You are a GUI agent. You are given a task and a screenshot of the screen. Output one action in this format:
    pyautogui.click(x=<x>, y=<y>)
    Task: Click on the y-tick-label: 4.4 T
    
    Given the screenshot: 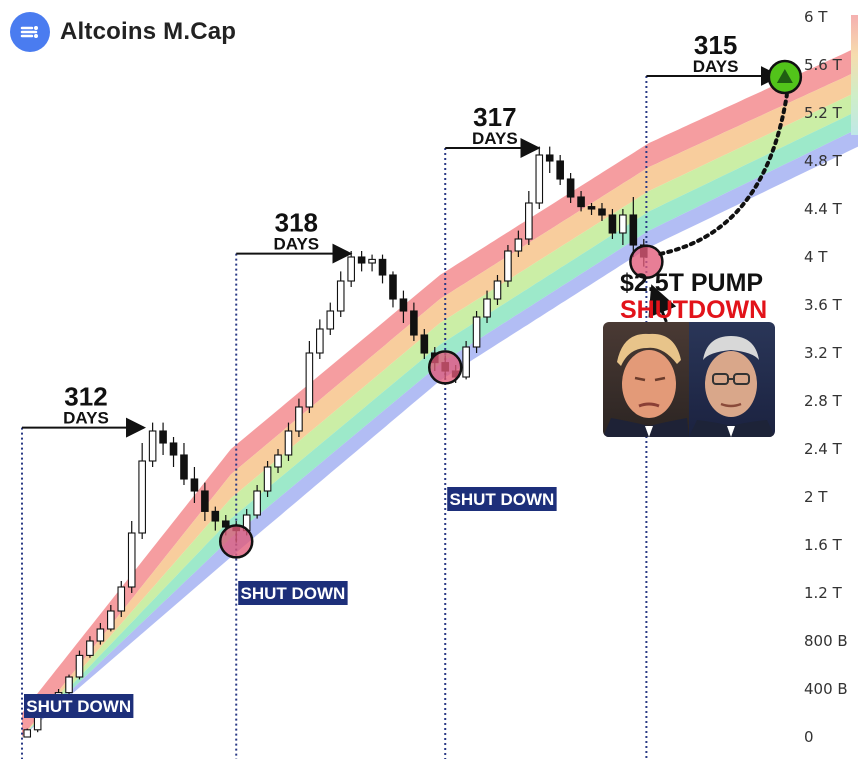 What is the action you would take?
    pyautogui.click(x=823, y=209)
    